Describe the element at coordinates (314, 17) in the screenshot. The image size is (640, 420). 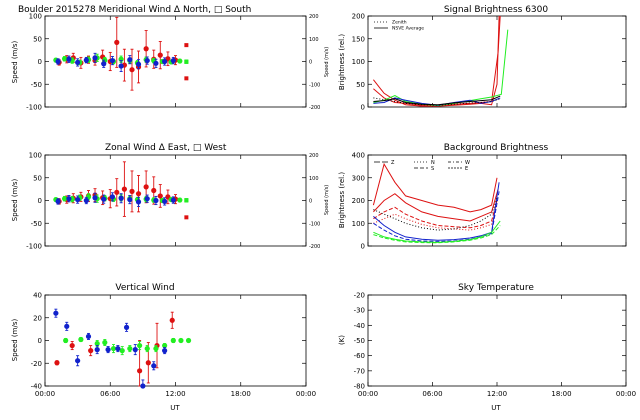
I see `y2tick-label-meridional: 200` at that location.